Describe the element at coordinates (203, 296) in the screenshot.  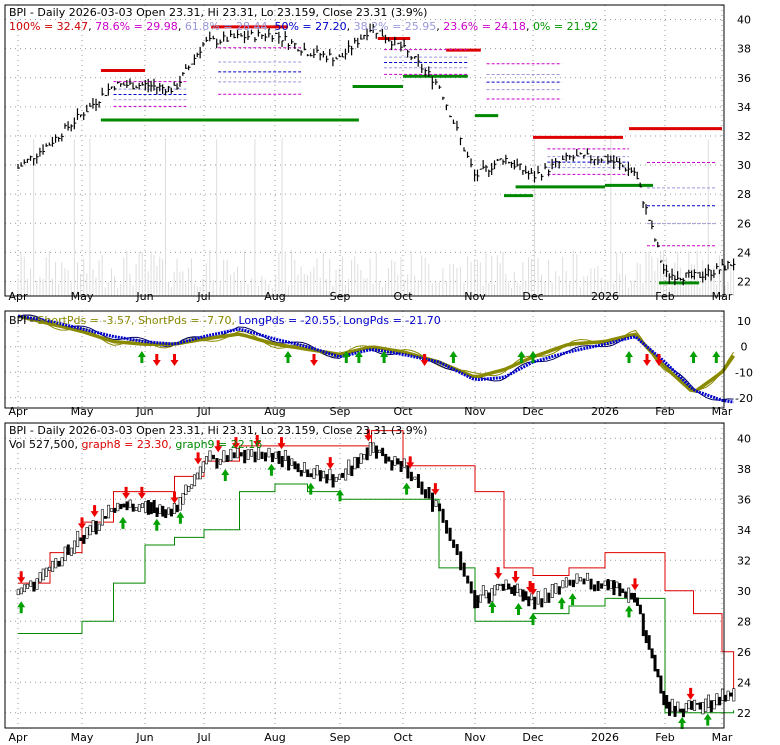
I see `x-tick-label: Jul` at that location.